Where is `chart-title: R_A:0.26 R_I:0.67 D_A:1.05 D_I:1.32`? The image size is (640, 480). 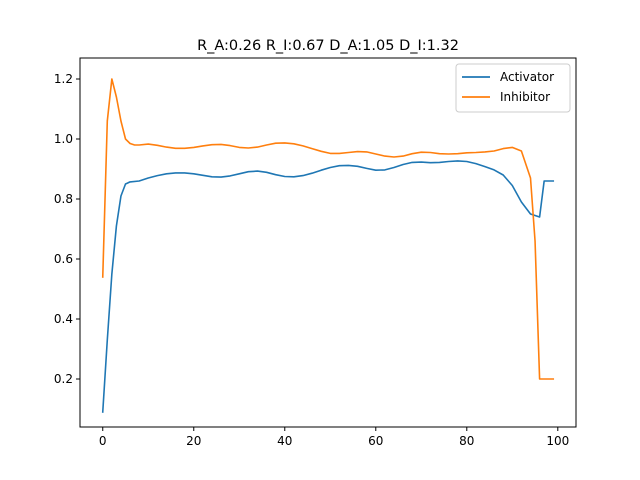
chart-title: R_A:0.26 R_I:0.67 D_A:1.05 D_I:1.32 is located at coordinates (328, 46).